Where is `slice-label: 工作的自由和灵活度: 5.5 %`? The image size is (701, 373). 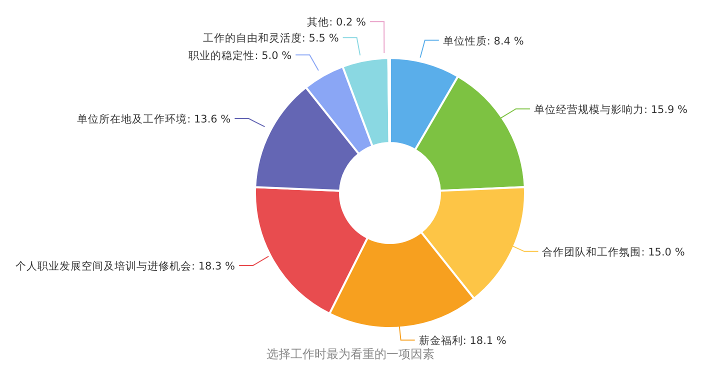
slice-label: 工作的自由和灵活度: 5.5 % is located at coordinates (270, 38).